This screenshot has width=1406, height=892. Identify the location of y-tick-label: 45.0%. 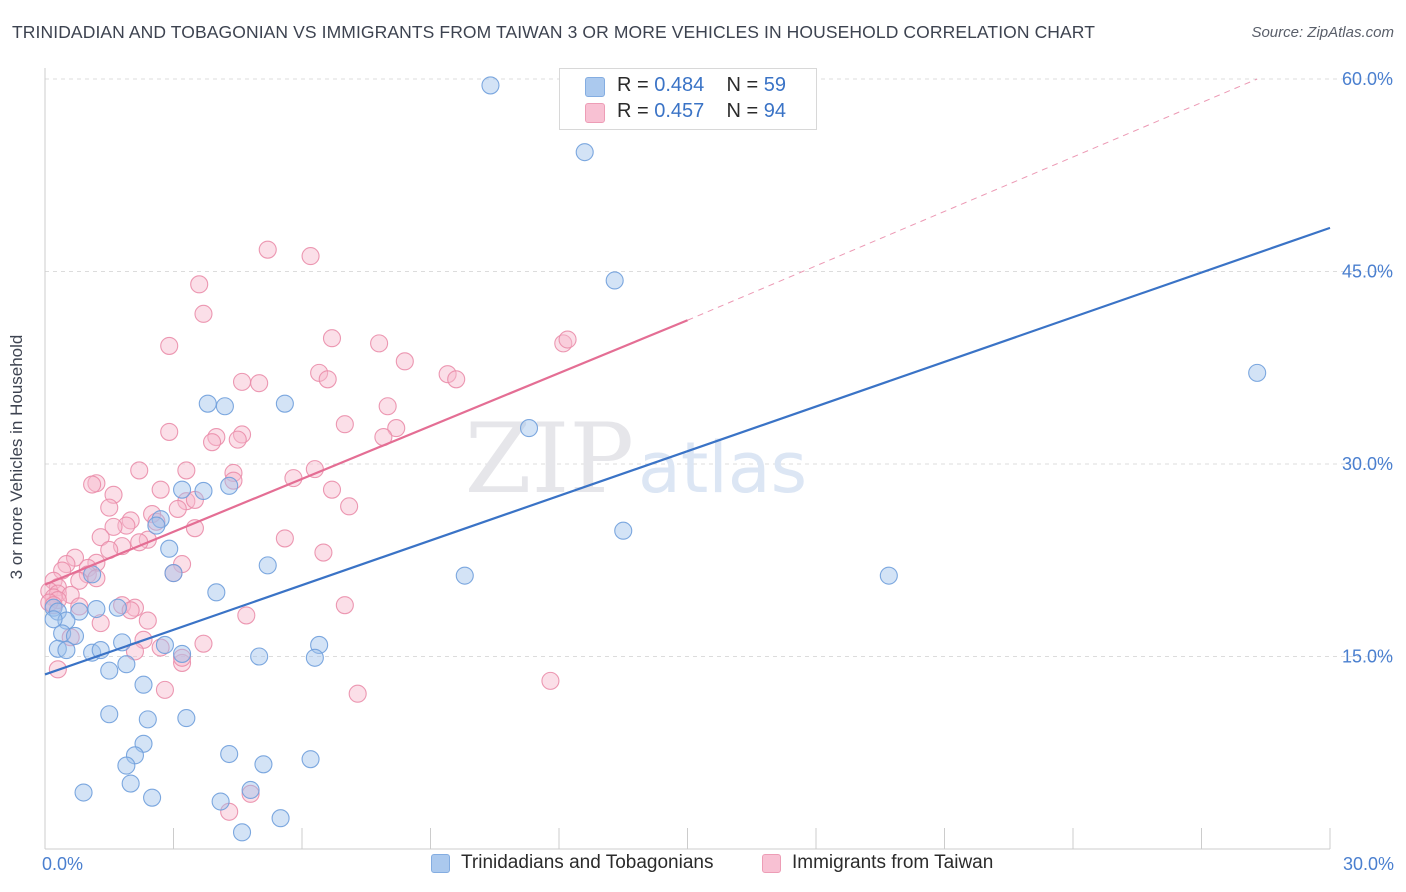
(1367, 272).